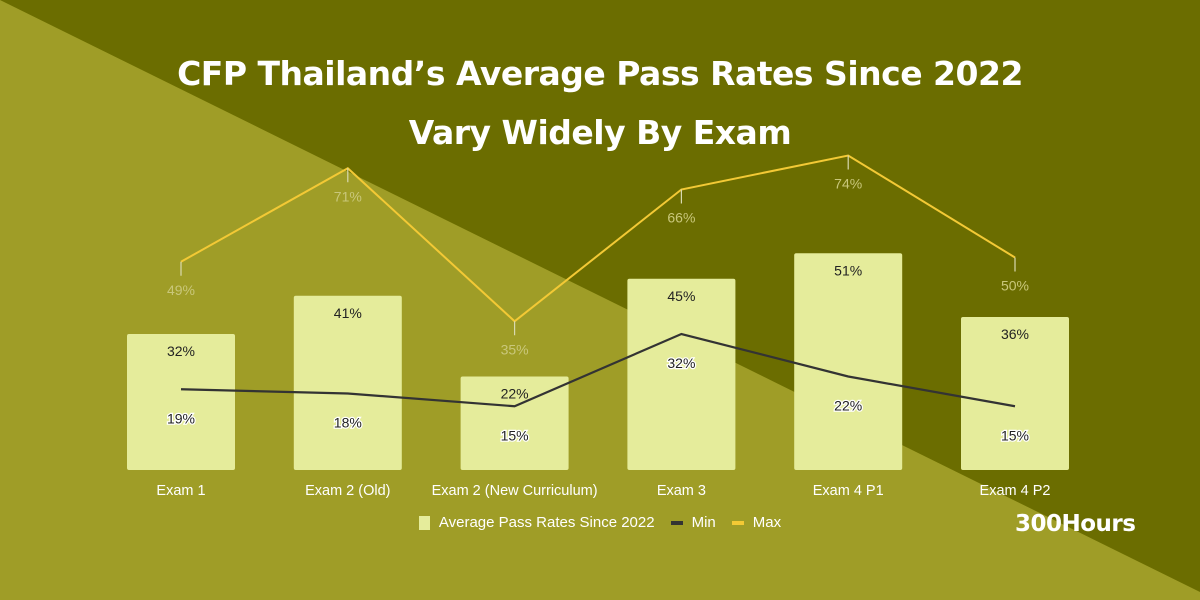  Describe the element at coordinates (181, 351) in the screenshot. I see `bar-value-label: 32%` at that location.